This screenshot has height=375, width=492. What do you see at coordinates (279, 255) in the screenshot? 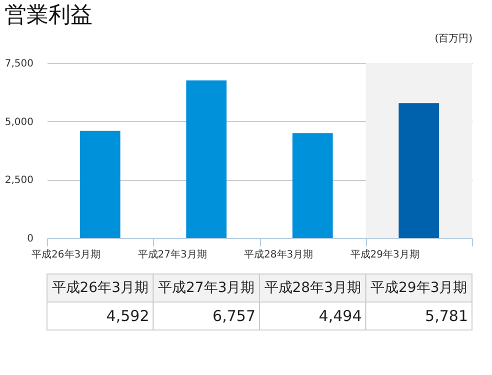
I see `category-label: 平成28年3月期` at bounding box center [279, 255].